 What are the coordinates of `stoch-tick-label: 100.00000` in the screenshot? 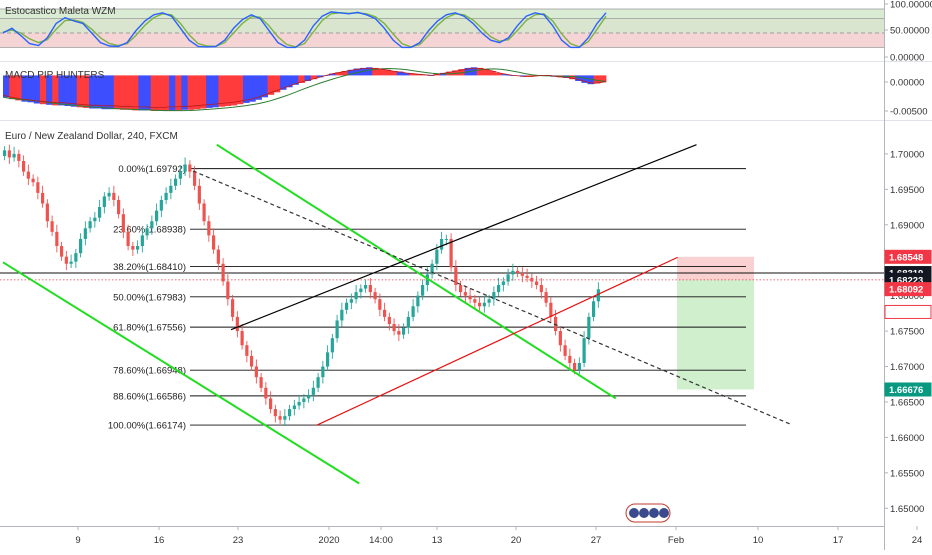 It's located at (911, 5).